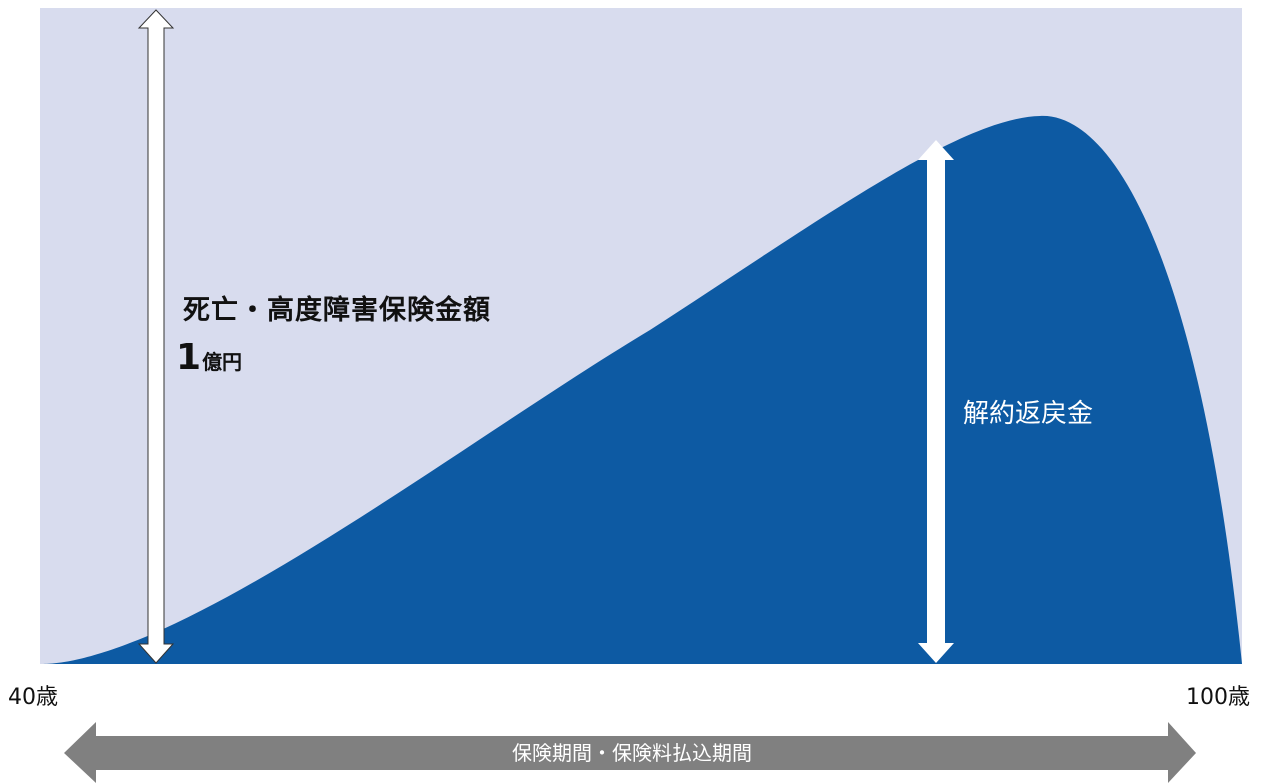 The width and height of the screenshot is (1277, 783). What do you see at coordinates (189, 357) in the screenshot?
I see `amount-number: 1` at bounding box center [189, 357].